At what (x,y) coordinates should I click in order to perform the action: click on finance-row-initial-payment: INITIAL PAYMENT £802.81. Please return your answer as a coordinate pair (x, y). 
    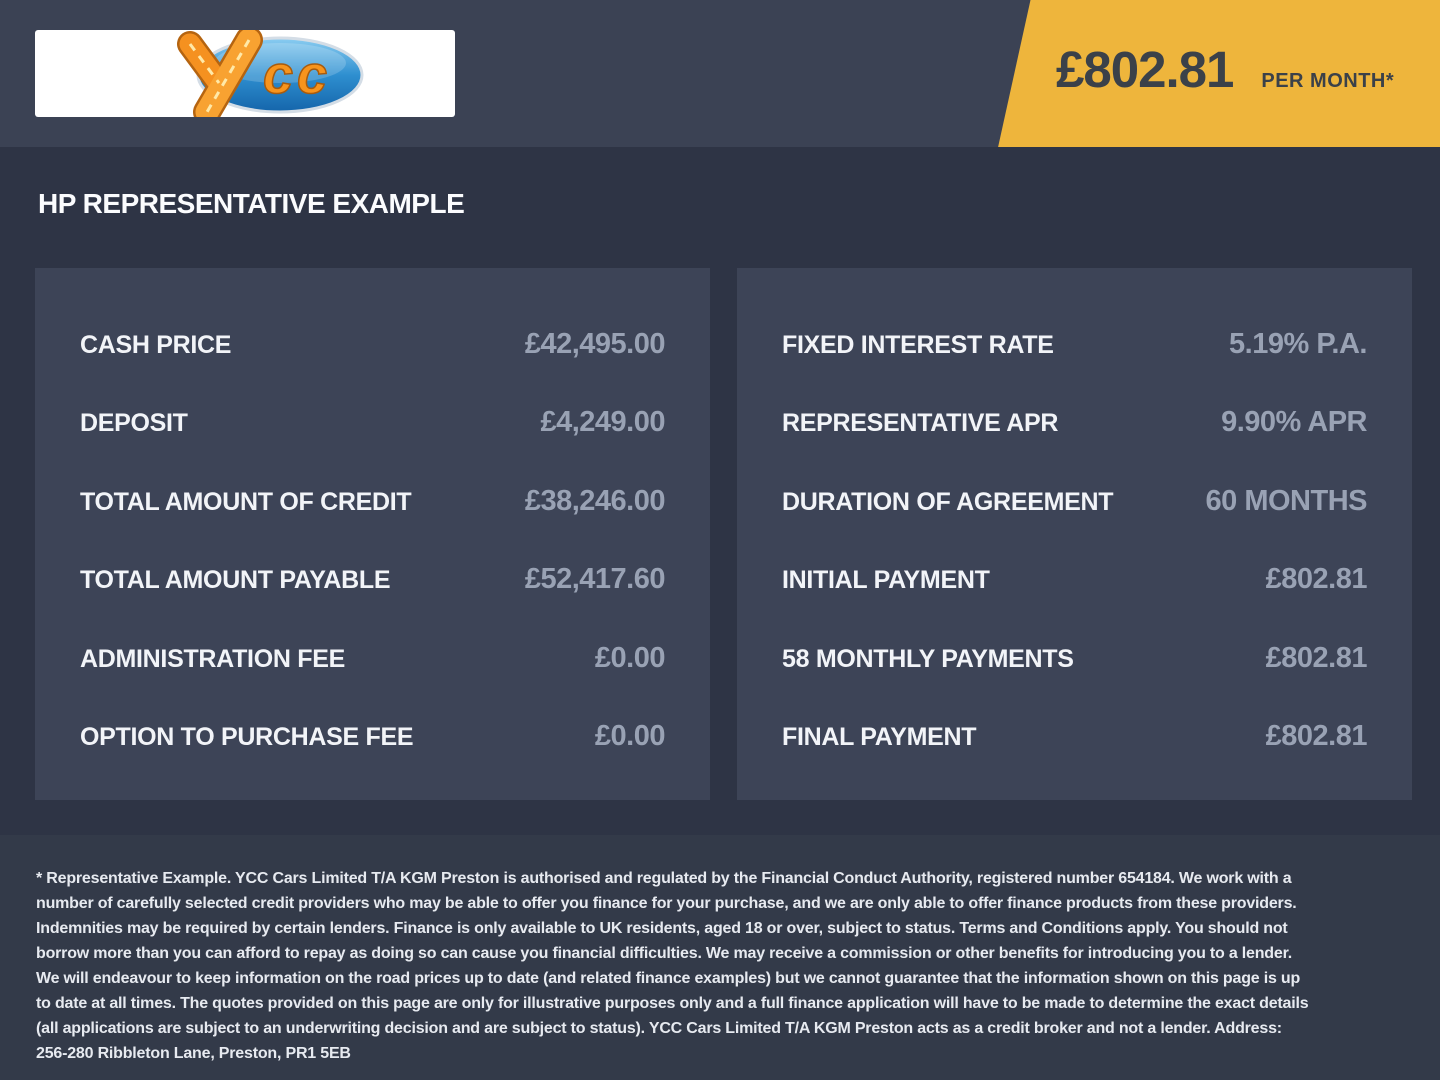
    Looking at the image, I should click on (1075, 579).